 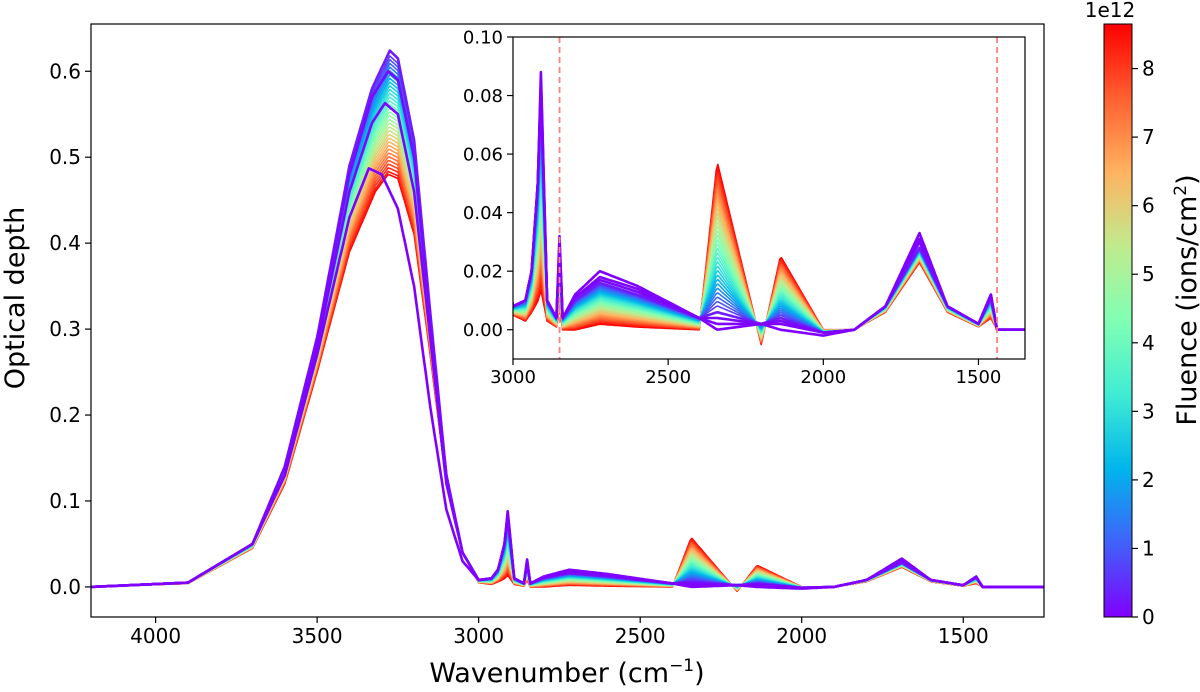 What do you see at coordinates (1148, 343) in the screenshot?
I see `colorbar-tick-label: 4` at bounding box center [1148, 343].